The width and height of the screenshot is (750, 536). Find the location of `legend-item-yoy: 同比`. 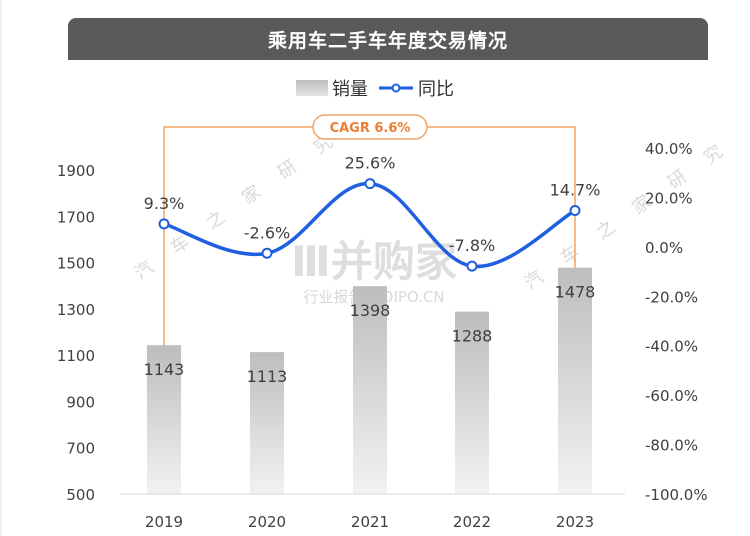

legend-item-yoy: 同比 is located at coordinates (416, 88).